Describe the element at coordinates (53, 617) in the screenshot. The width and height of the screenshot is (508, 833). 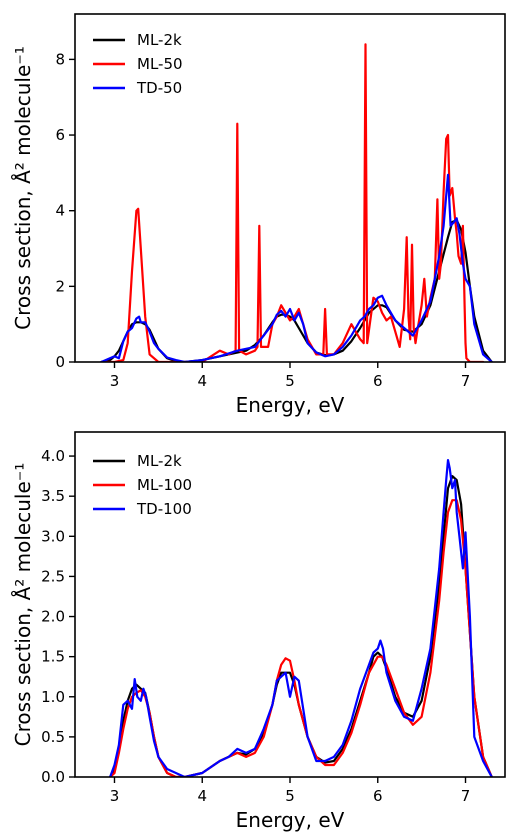
I see `y-tick-label: 2.0` at that location.